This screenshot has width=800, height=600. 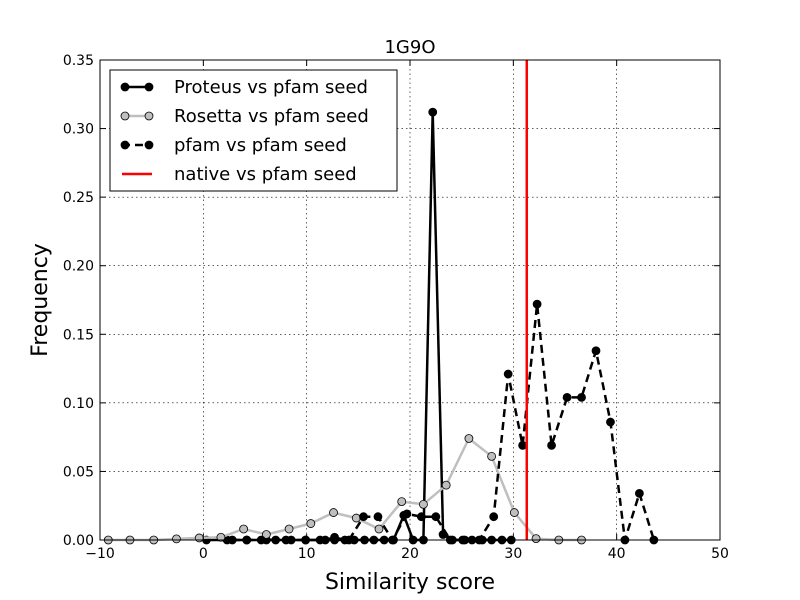 I want to click on x-axis-label: Similarity score, so click(x=410, y=582).